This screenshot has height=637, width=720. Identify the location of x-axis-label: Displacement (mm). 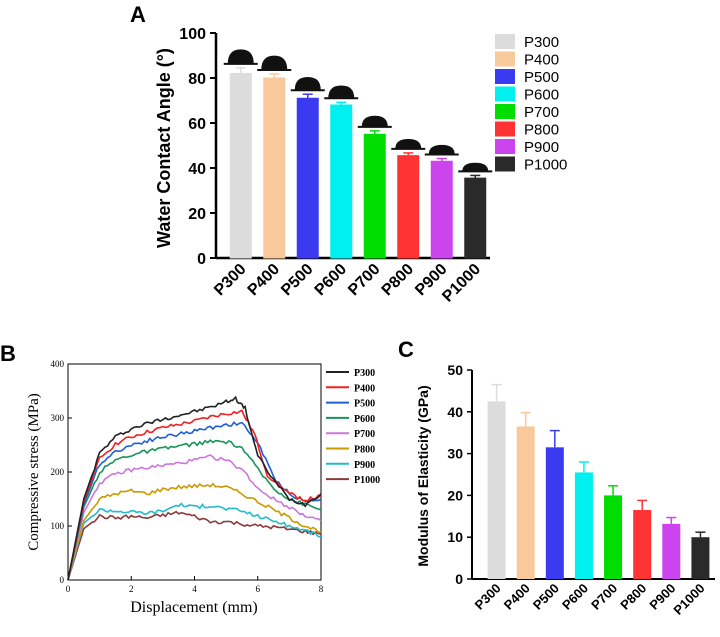
(194, 607).